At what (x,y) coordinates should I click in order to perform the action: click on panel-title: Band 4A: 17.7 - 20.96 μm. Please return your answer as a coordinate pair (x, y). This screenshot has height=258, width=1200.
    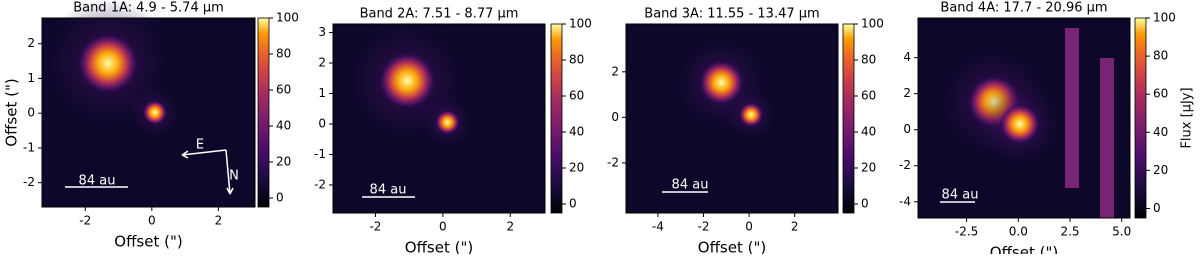
    Looking at the image, I should click on (1023, 8).